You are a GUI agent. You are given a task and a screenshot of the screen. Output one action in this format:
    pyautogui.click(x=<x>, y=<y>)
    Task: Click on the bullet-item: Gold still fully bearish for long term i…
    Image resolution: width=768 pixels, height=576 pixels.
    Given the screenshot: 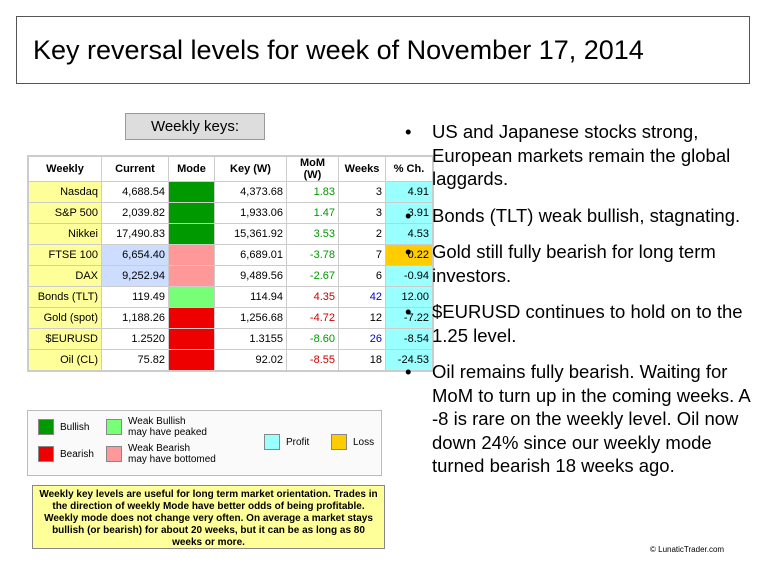 What is the action you would take?
    pyautogui.click(x=577, y=263)
    